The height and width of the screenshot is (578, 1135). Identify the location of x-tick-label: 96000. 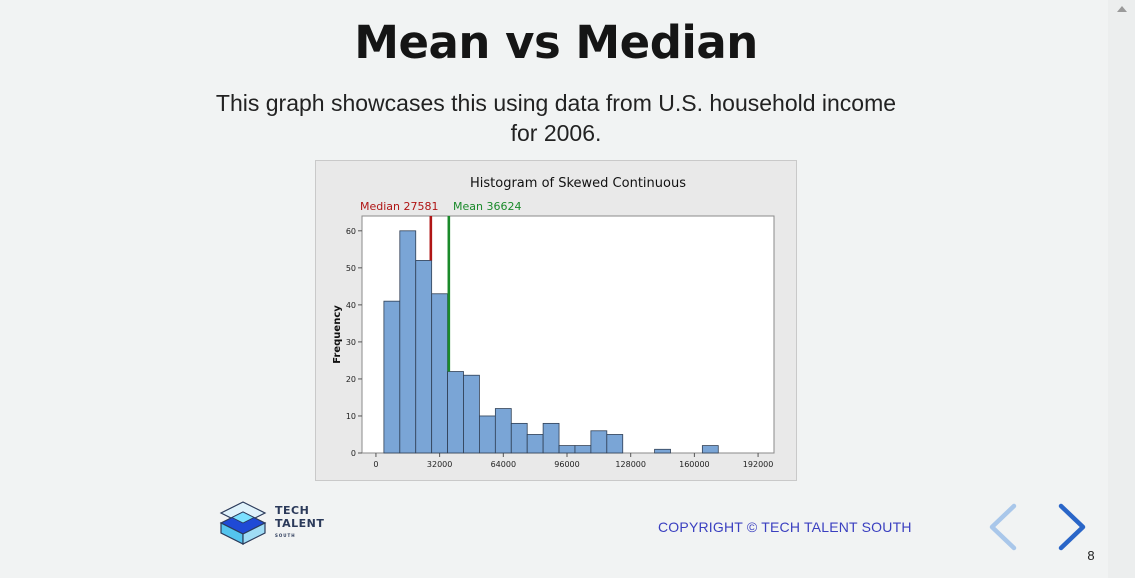
(566, 464).